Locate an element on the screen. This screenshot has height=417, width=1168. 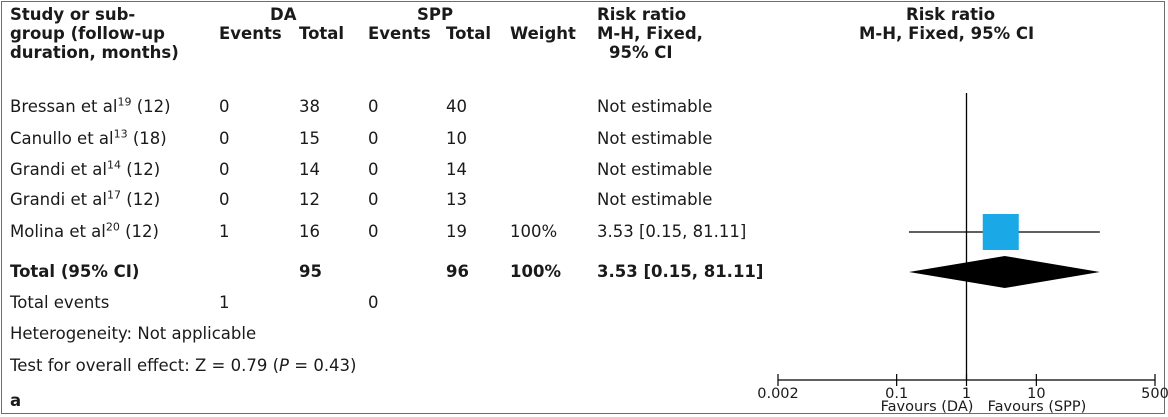
favours-right-label: Favours (SPP) is located at coordinates (1037, 407).